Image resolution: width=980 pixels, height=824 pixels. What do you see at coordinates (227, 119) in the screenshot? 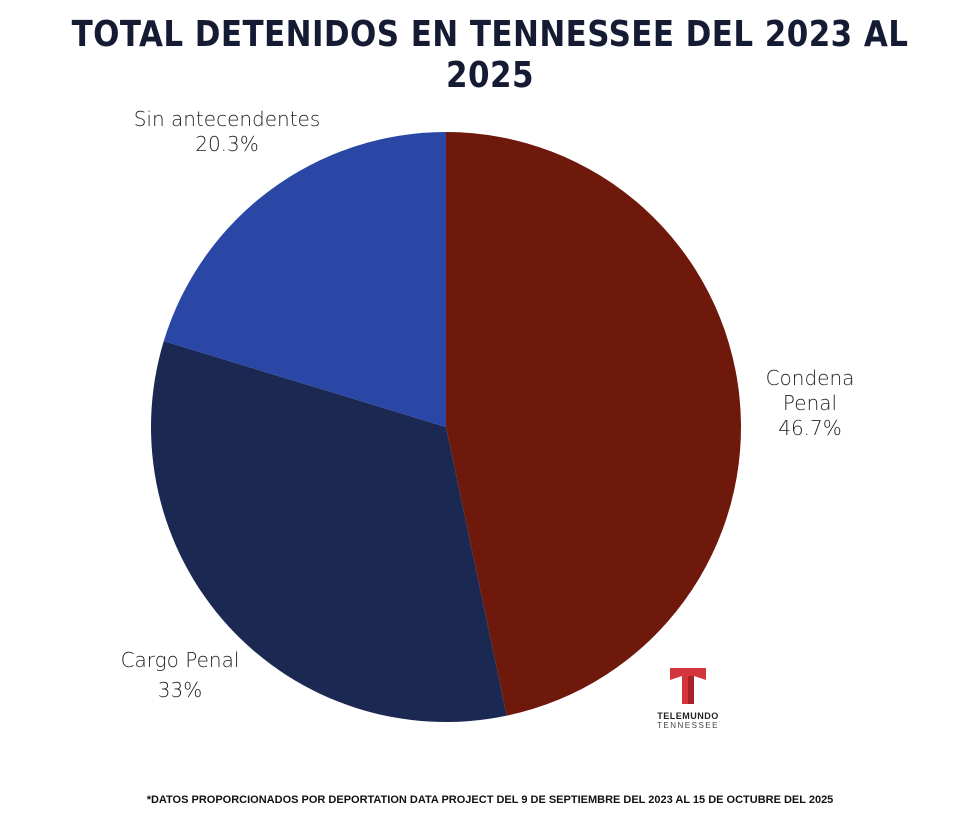
I see `slice-name: Sin antecendentes` at bounding box center [227, 119].